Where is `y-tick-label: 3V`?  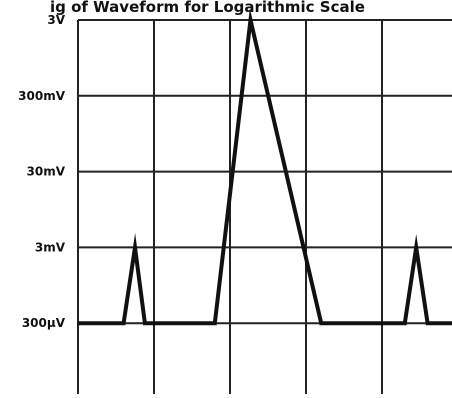
y-tick-label: 3V is located at coordinates (56, 20).